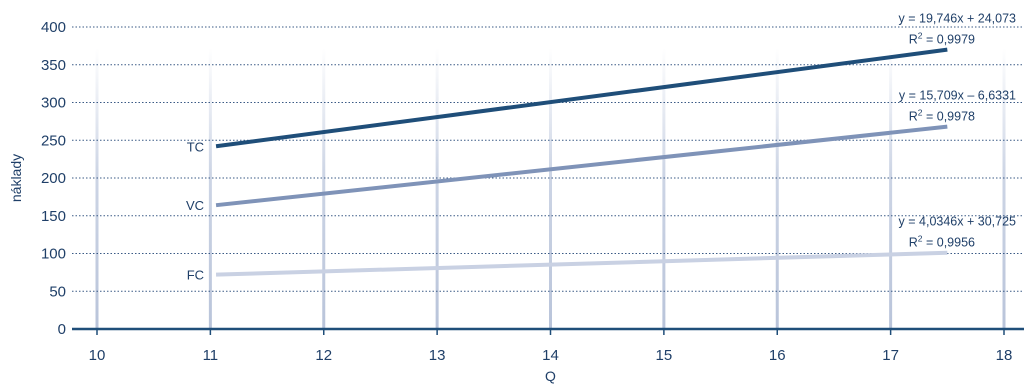 This screenshot has height=388, width=1025. What do you see at coordinates (777, 355) in the screenshot?
I see `x-tick-label: 16` at bounding box center [777, 355].